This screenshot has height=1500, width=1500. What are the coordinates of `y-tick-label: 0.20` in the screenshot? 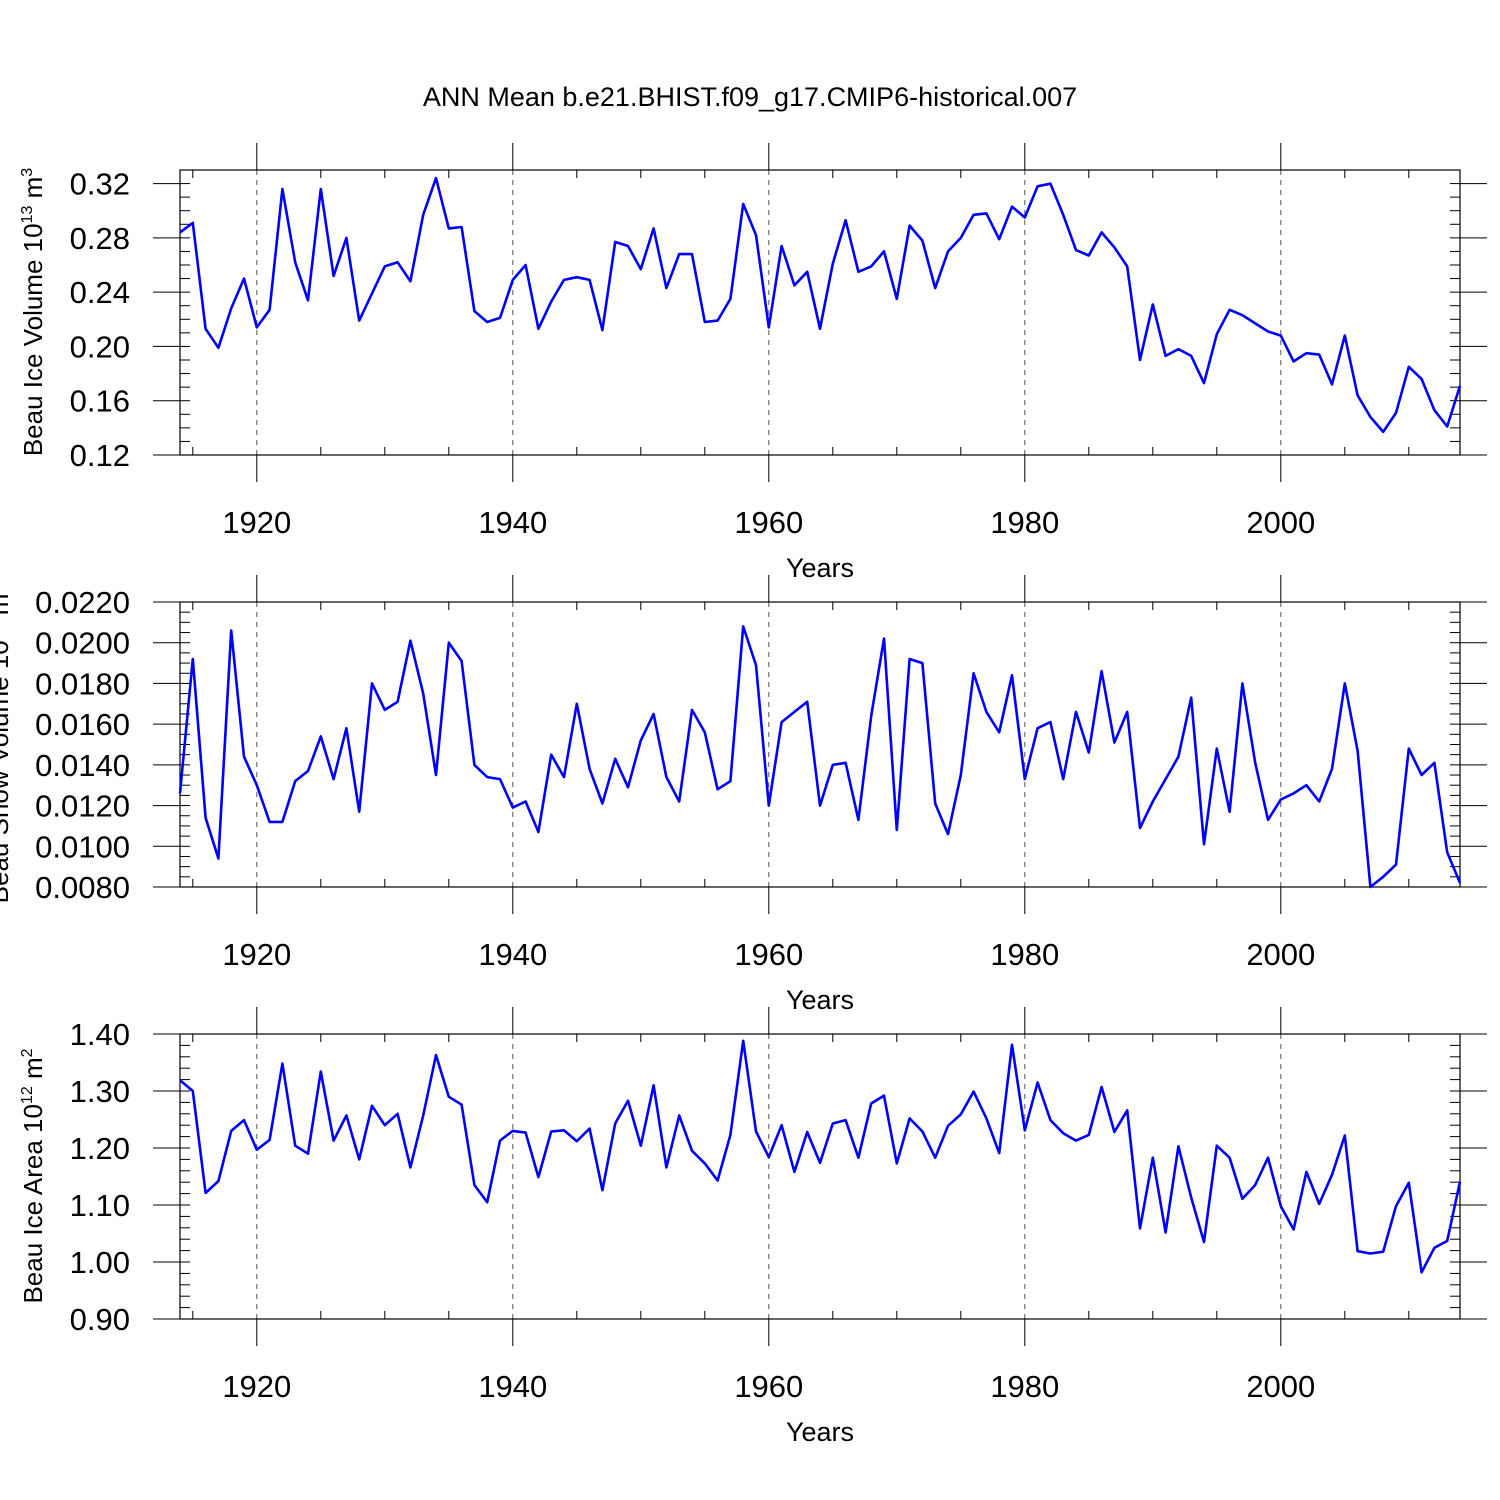 It's located at (100, 346).